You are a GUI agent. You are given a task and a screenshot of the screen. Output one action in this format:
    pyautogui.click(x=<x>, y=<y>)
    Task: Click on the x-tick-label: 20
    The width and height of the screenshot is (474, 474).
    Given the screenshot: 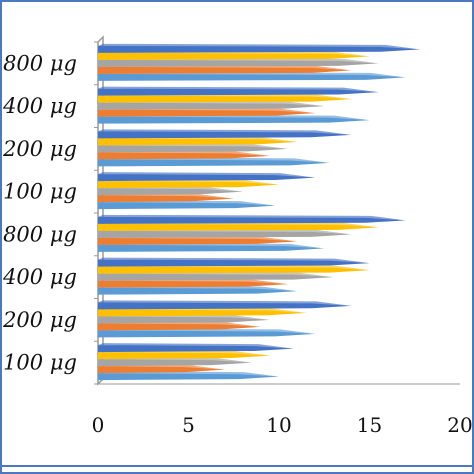 What is the action you would take?
    pyautogui.click(x=459, y=425)
    